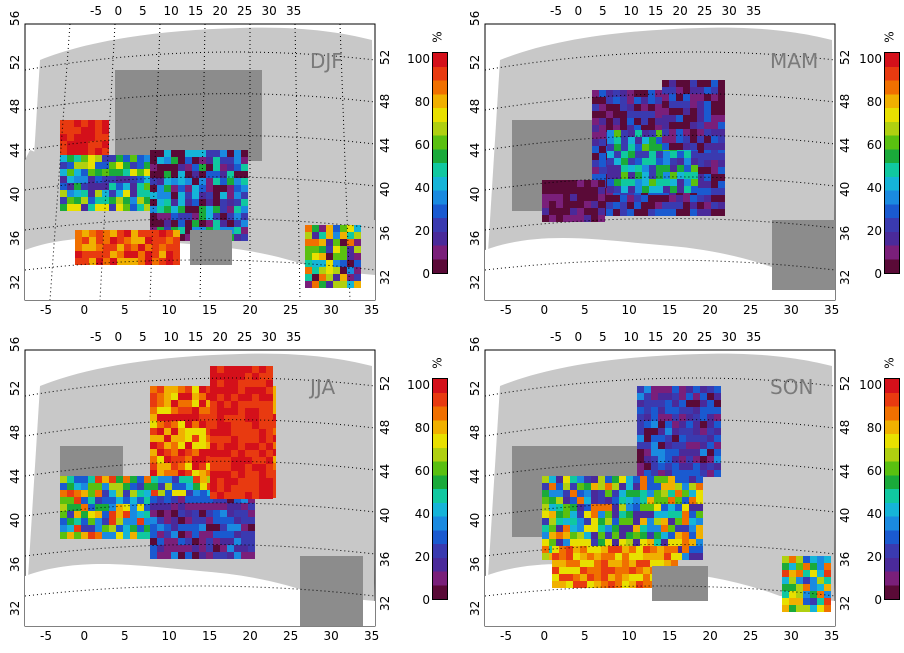 This screenshot has height=653, width=904. Describe the element at coordinates (15, 432) in the screenshot. I see `lat-tick-left: 48` at that location.